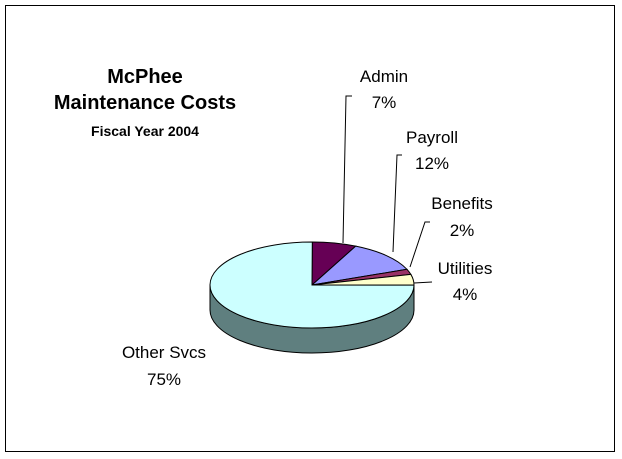  I want to click on data-label-benefits-name: Benefits, so click(461, 203).